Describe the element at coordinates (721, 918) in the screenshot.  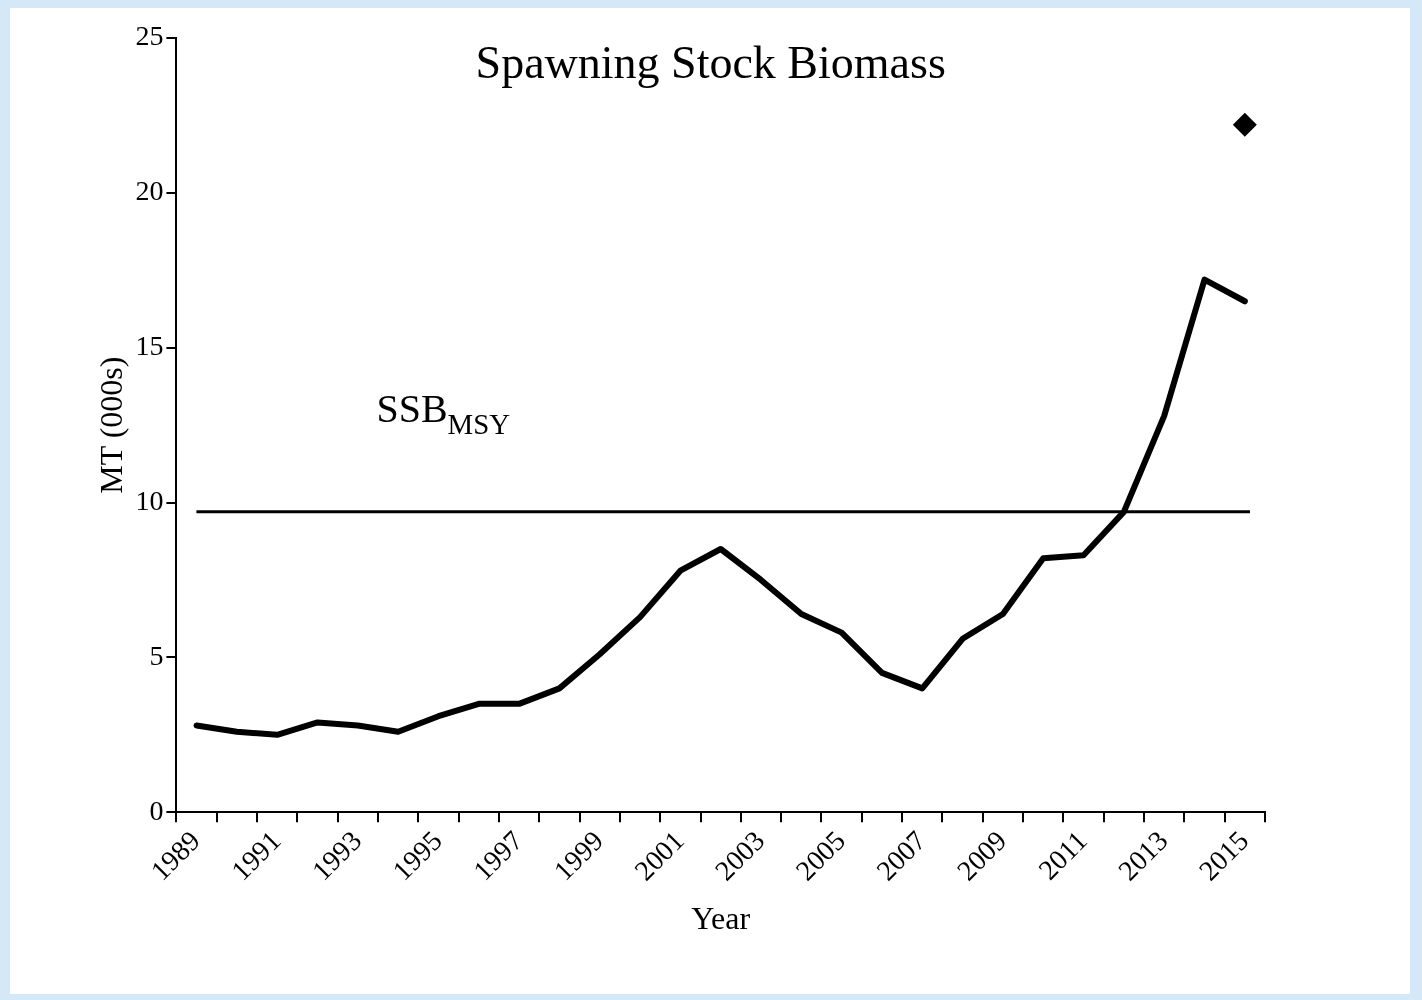
I see `x-axis-title: Year` at that location.